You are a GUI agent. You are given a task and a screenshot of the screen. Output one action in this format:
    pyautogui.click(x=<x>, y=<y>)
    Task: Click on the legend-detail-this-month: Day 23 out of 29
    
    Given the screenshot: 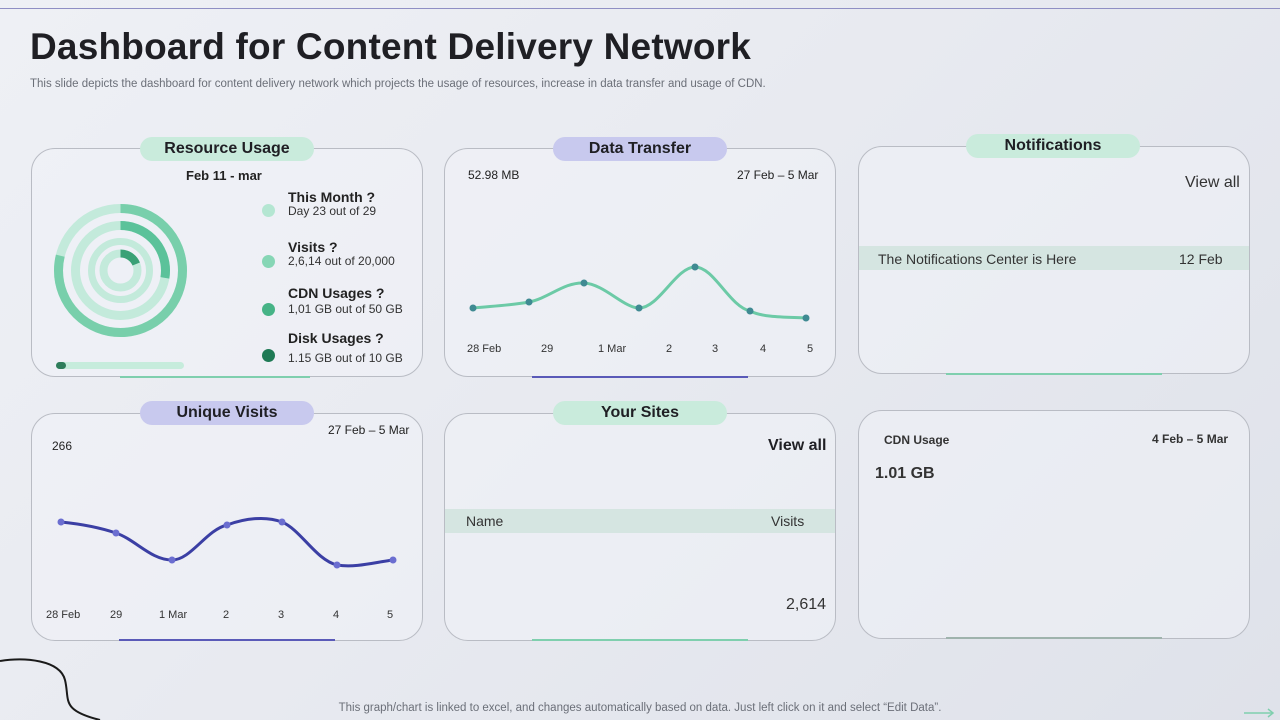 What is the action you would take?
    pyautogui.click(x=332, y=211)
    